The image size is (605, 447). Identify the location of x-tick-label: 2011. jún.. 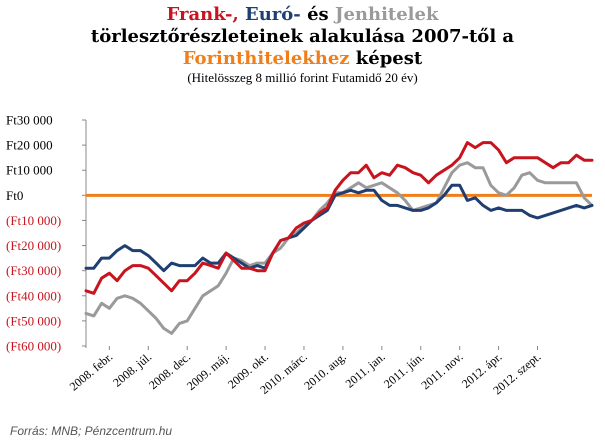
(404, 371).